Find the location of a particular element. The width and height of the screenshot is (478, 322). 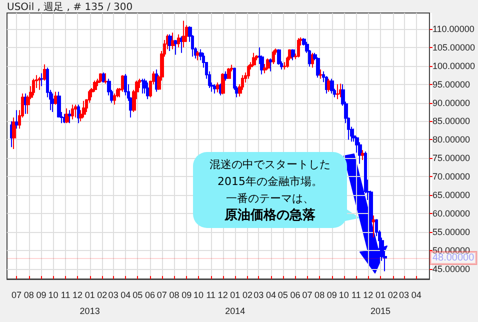

y-tick-label: 45.00000 is located at coordinates (451, 269).